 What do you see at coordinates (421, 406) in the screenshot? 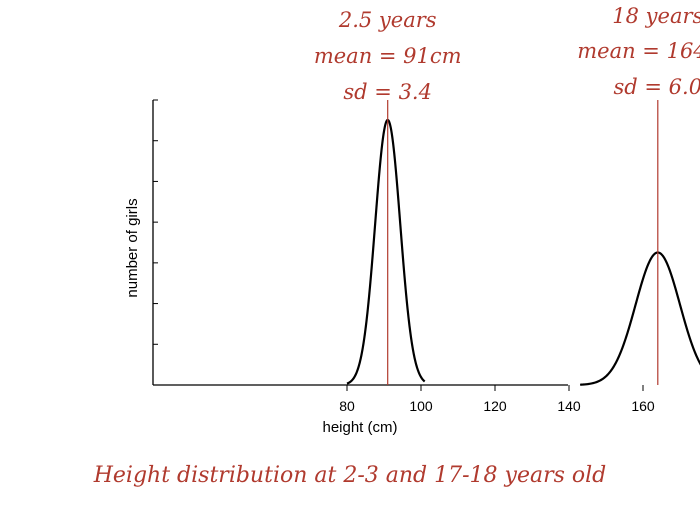
I see `x-tick-label: 100` at bounding box center [421, 406].